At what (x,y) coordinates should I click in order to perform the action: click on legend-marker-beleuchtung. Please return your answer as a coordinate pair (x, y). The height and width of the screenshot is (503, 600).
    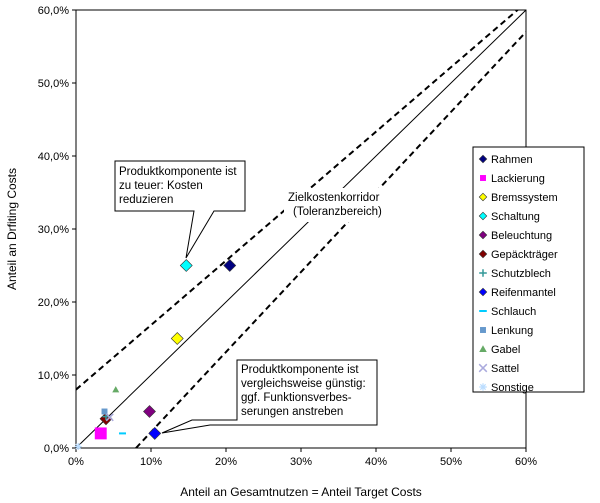
    Looking at the image, I should click on (483, 235).